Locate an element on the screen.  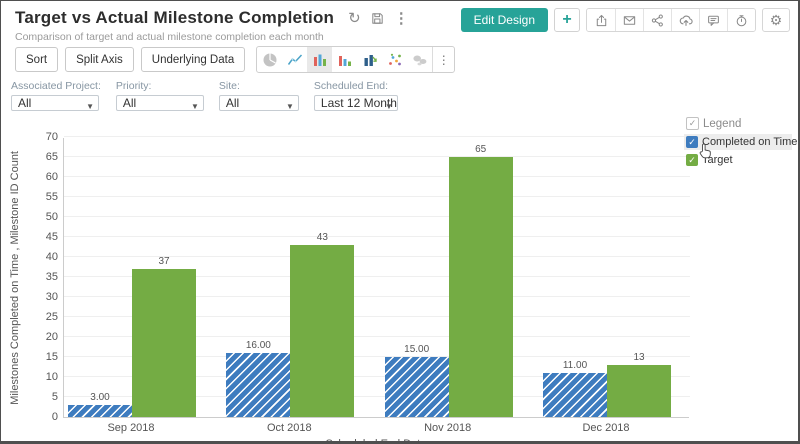
y-tick-label: 30 is located at coordinates (51, 297).